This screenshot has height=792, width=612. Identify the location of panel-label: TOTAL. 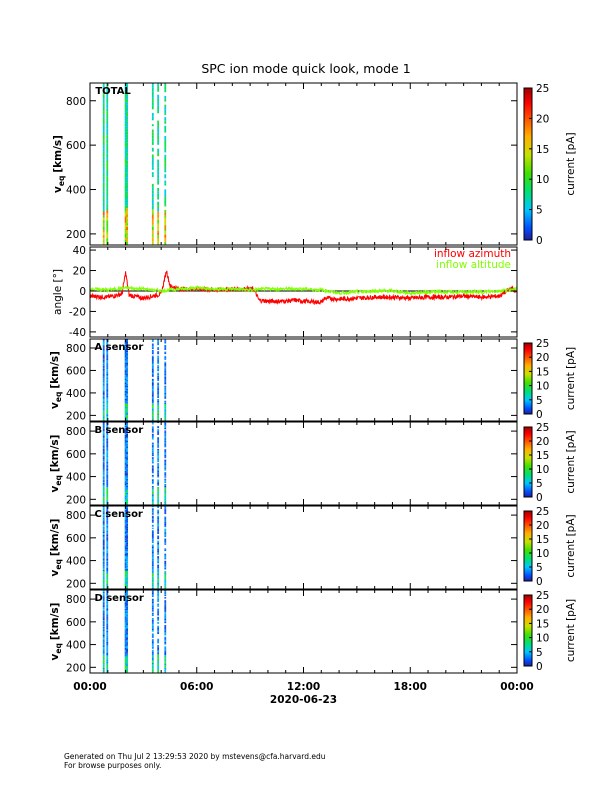
(113, 91).